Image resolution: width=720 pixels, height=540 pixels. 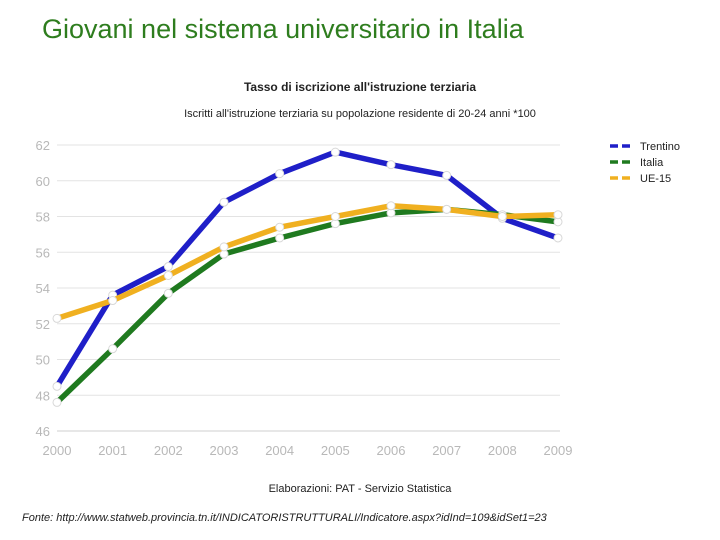 I want to click on y-tick-labels: 46 48 50 52 54 56 58 60 62, so click(x=43, y=288).